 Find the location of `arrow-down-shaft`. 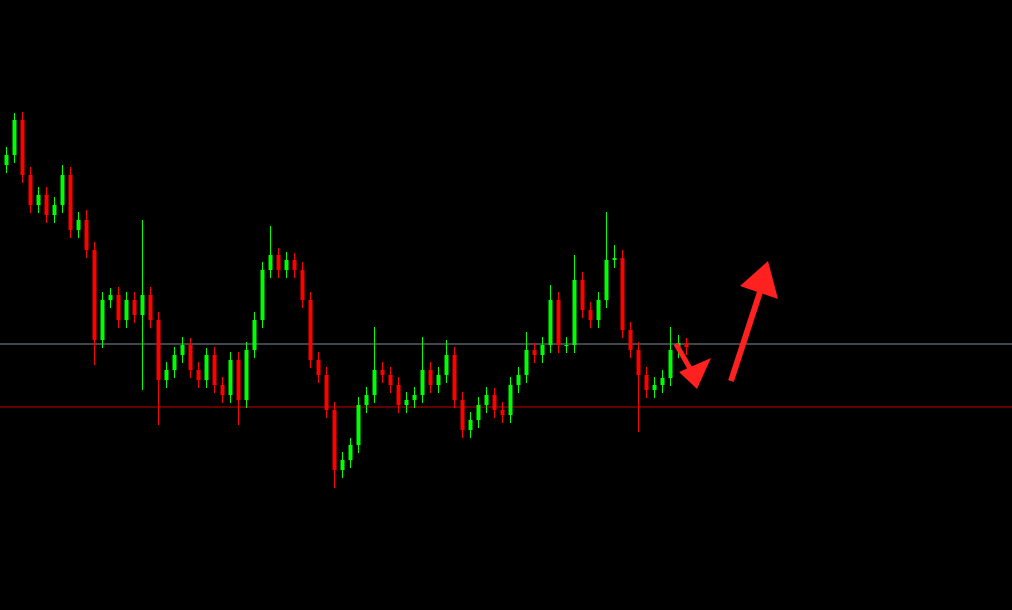

arrow-down-shaft is located at coordinates (684, 358).